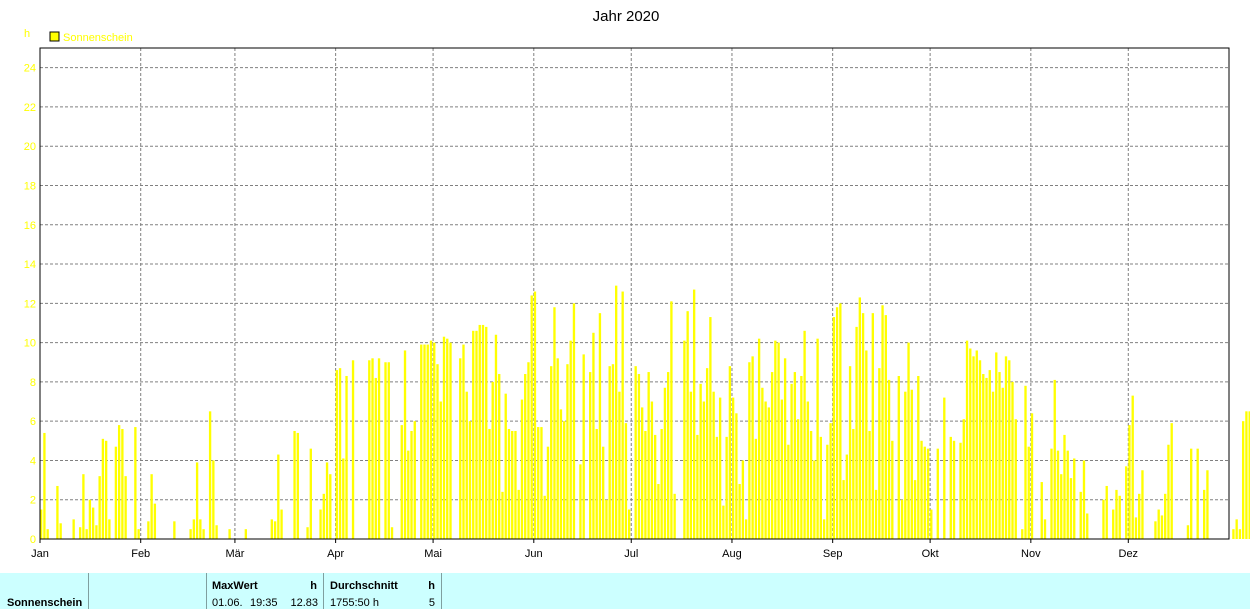 The image size is (1250, 609). Describe the element at coordinates (44, 591) in the screenshot. I see `stats-name-cell: Sonnenschein` at that location.